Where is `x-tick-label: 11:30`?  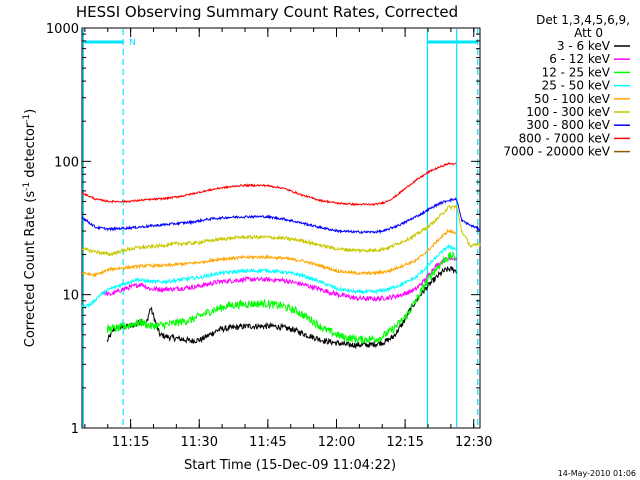 x-tick-label: 11:30 is located at coordinates (199, 442).